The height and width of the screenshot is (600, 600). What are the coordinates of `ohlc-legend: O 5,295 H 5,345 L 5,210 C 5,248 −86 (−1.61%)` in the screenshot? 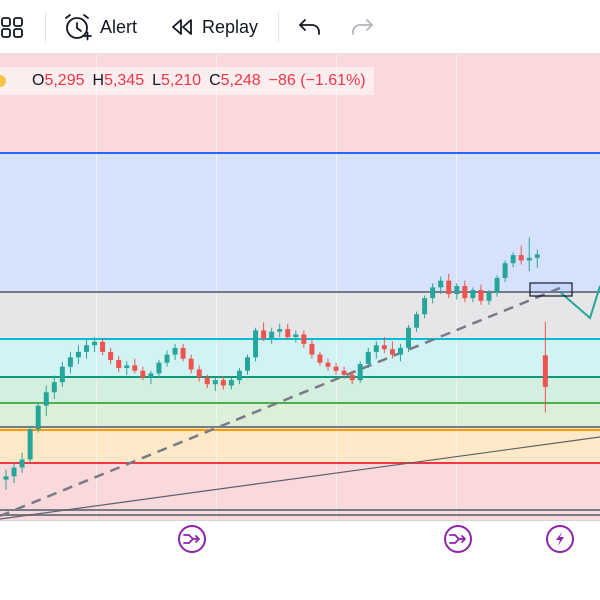 It's located at (187, 81).